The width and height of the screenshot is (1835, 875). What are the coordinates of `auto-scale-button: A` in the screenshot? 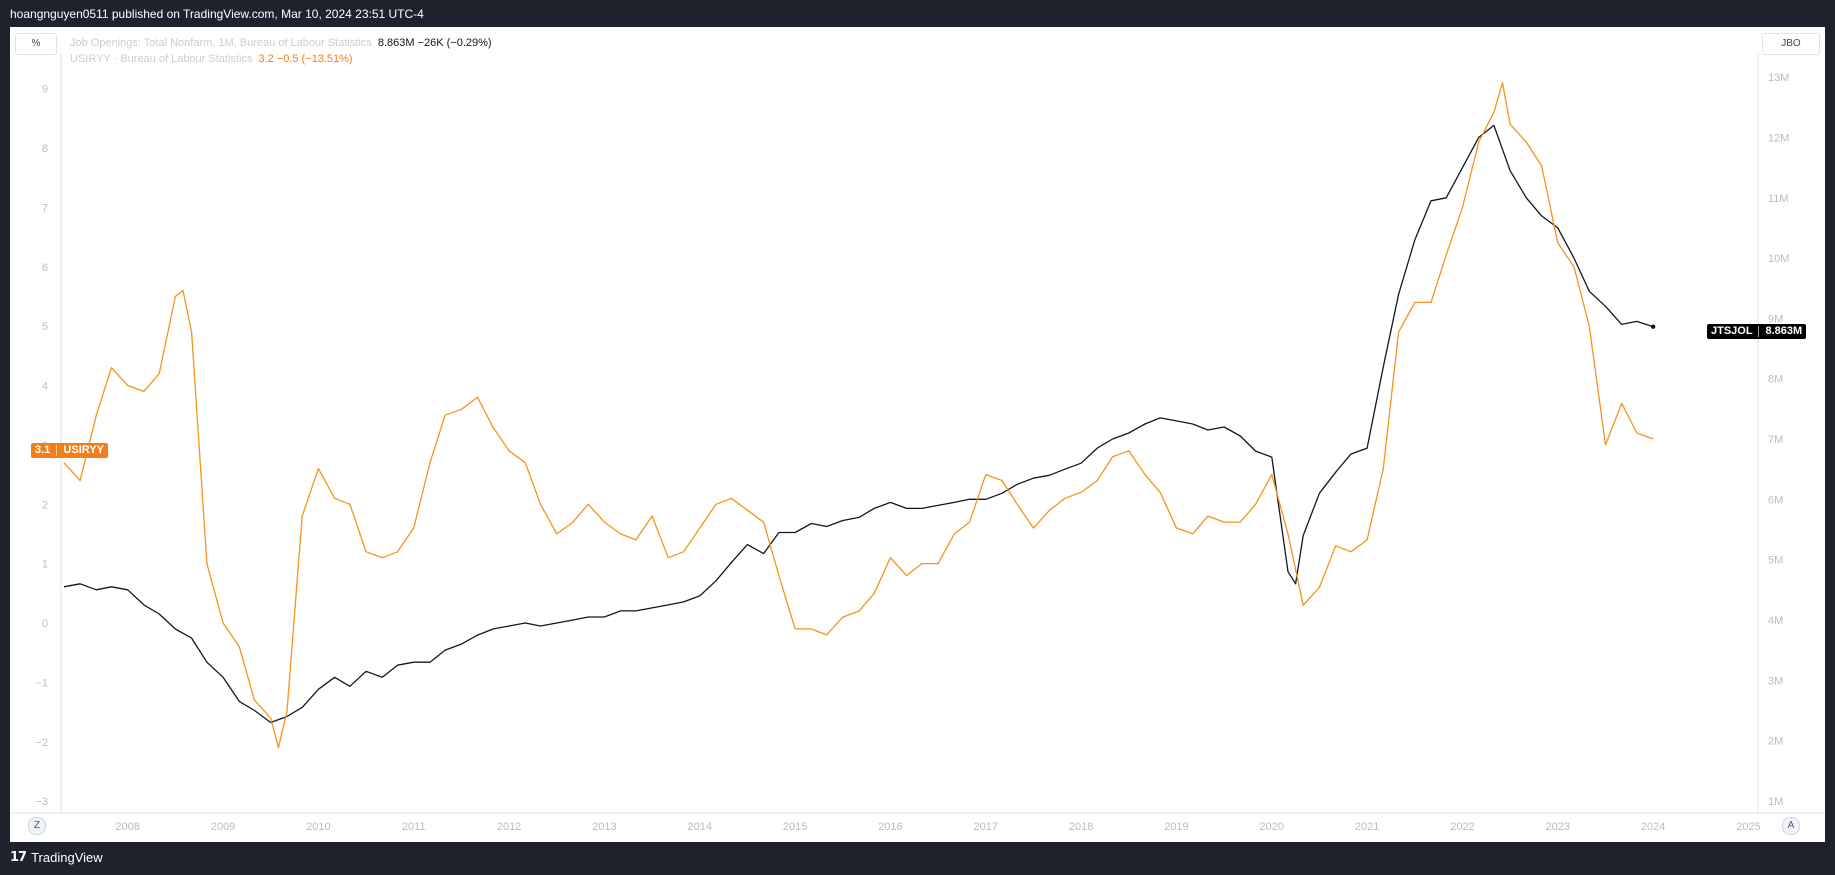 It's located at (1791, 826).